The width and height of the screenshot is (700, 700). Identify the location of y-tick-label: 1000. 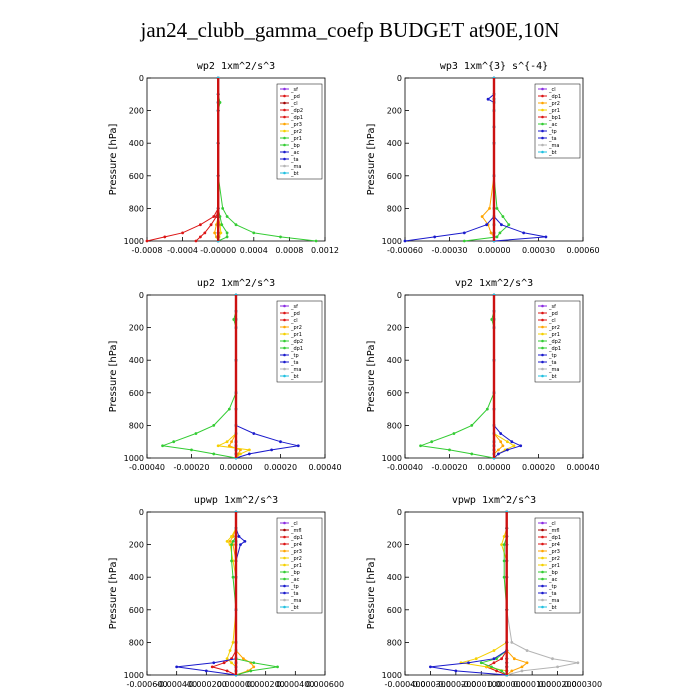
(392, 675).